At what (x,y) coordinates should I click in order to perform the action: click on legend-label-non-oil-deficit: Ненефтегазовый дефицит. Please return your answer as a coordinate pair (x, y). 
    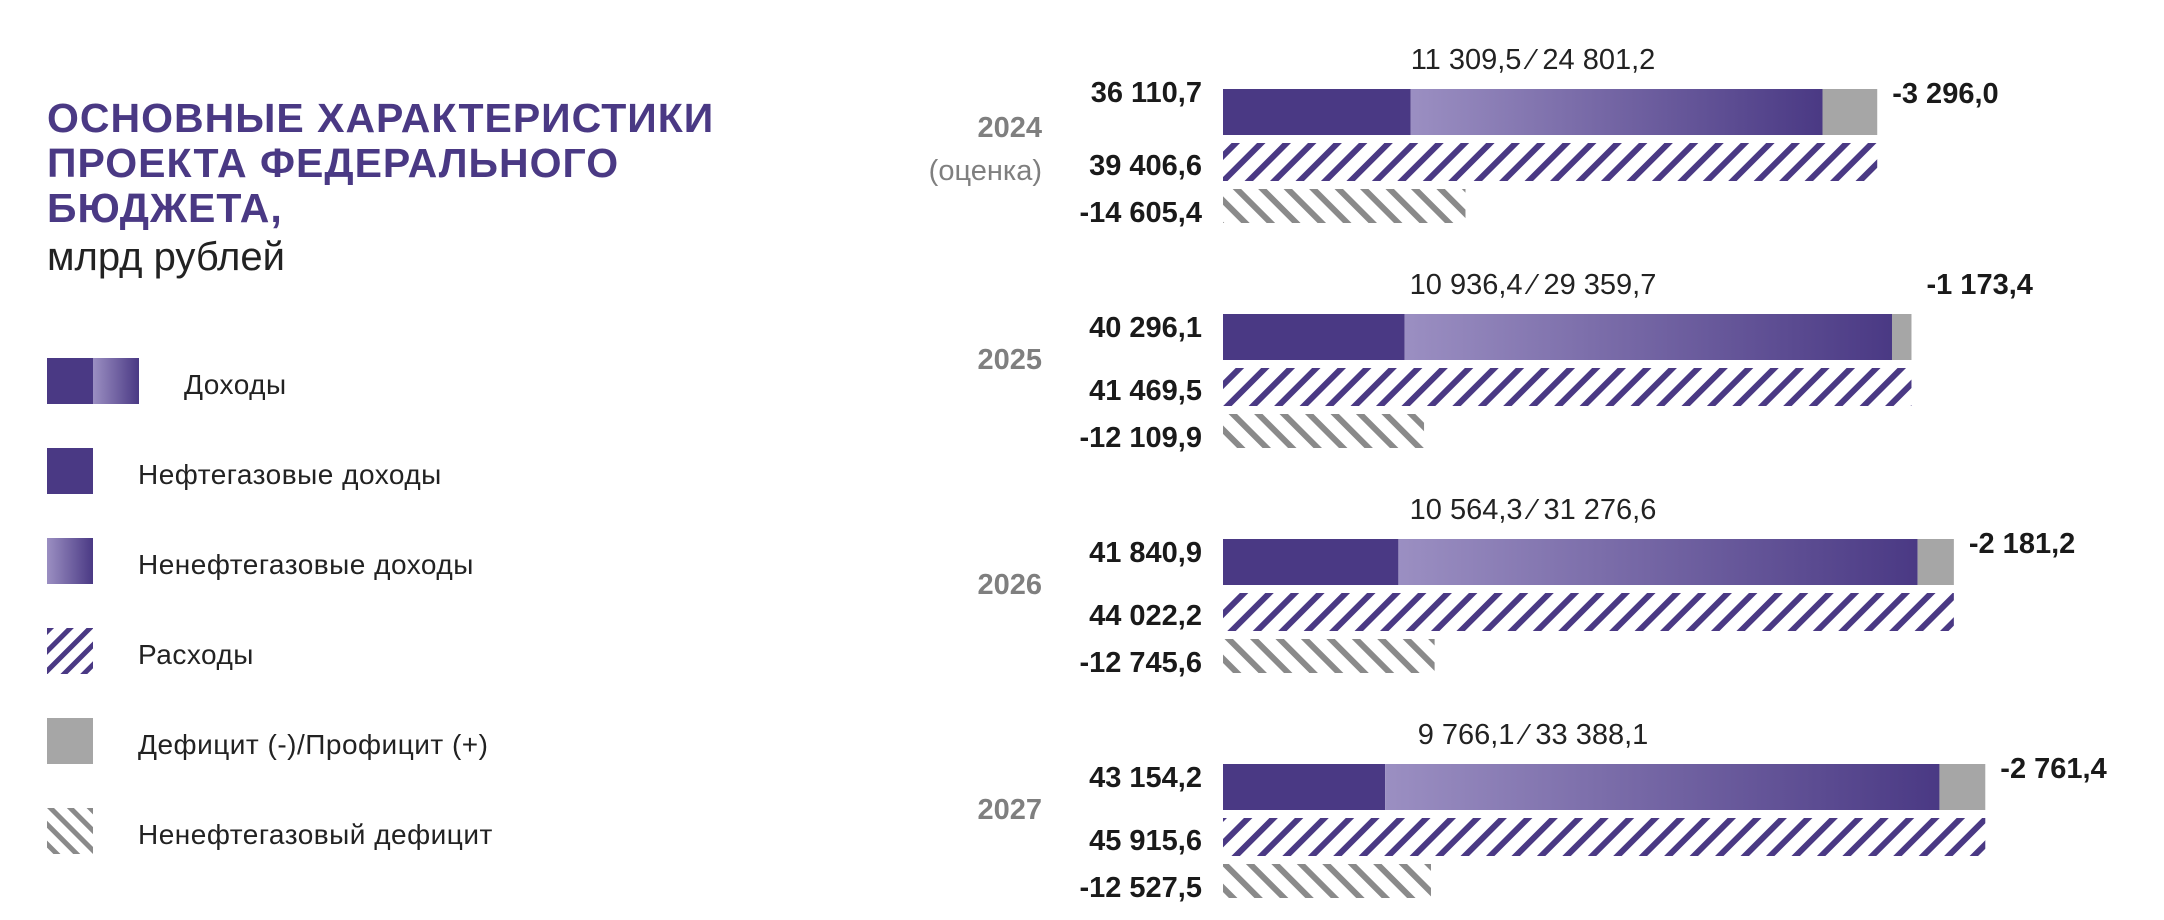
    Looking at the image, I should click on (315, 834).